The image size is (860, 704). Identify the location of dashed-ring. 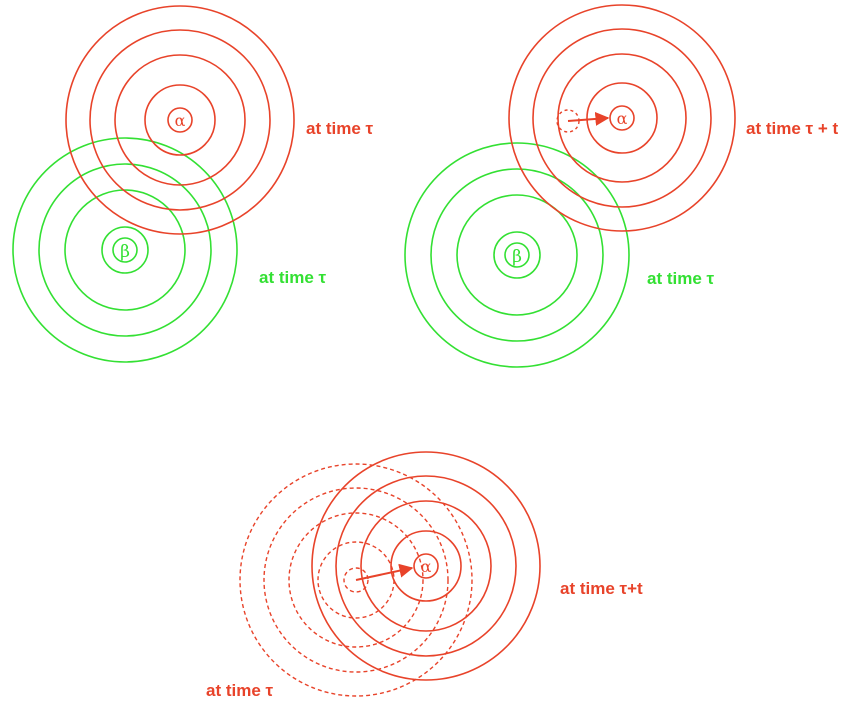
(356, 580).